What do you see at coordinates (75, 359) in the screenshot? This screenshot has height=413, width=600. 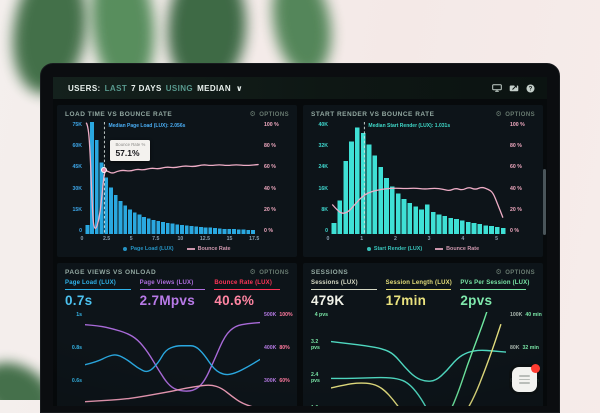 I see `y-axis-left: 1s0.8s0.6s0.4s` at bounding box center [75, 359].